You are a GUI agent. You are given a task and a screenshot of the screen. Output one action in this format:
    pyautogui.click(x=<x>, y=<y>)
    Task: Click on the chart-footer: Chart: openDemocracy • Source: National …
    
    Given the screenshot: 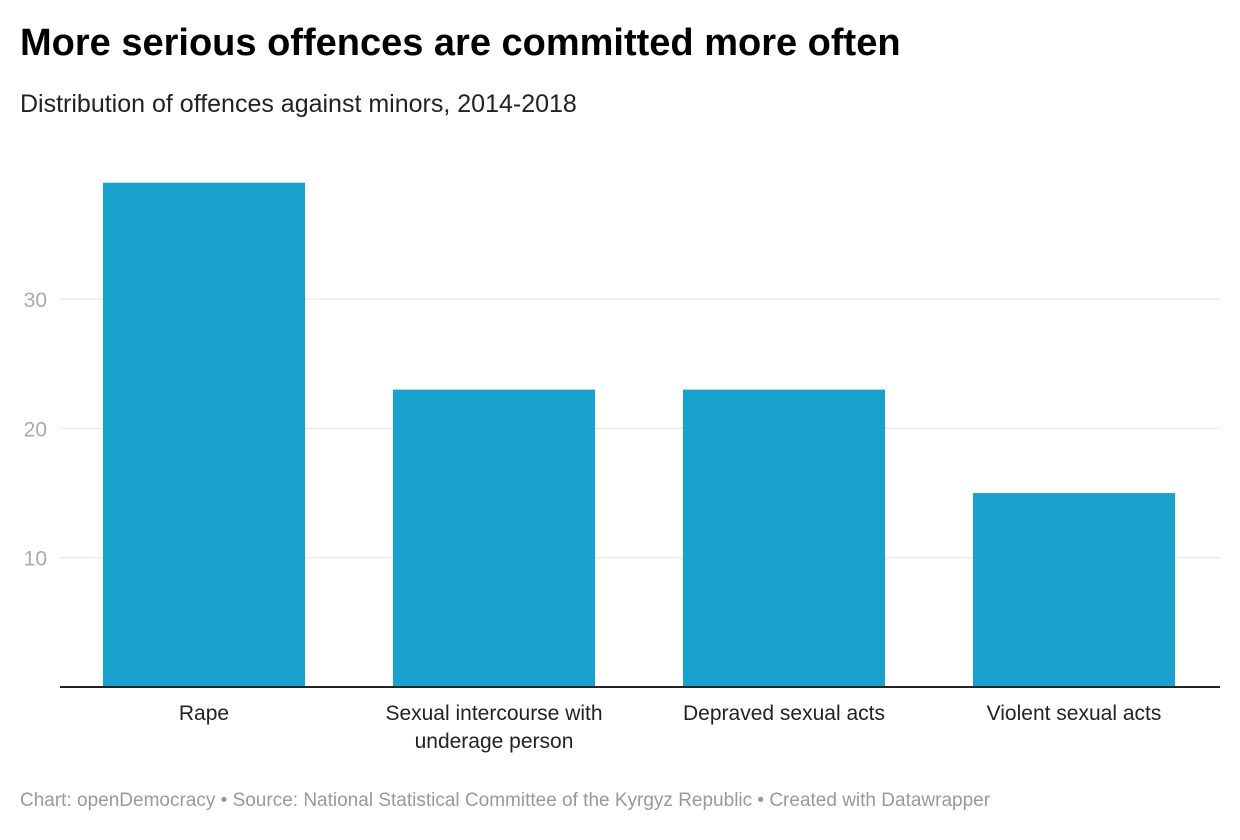 What is the action you would take?
    pyautogui.click(x=505, y=800)
    